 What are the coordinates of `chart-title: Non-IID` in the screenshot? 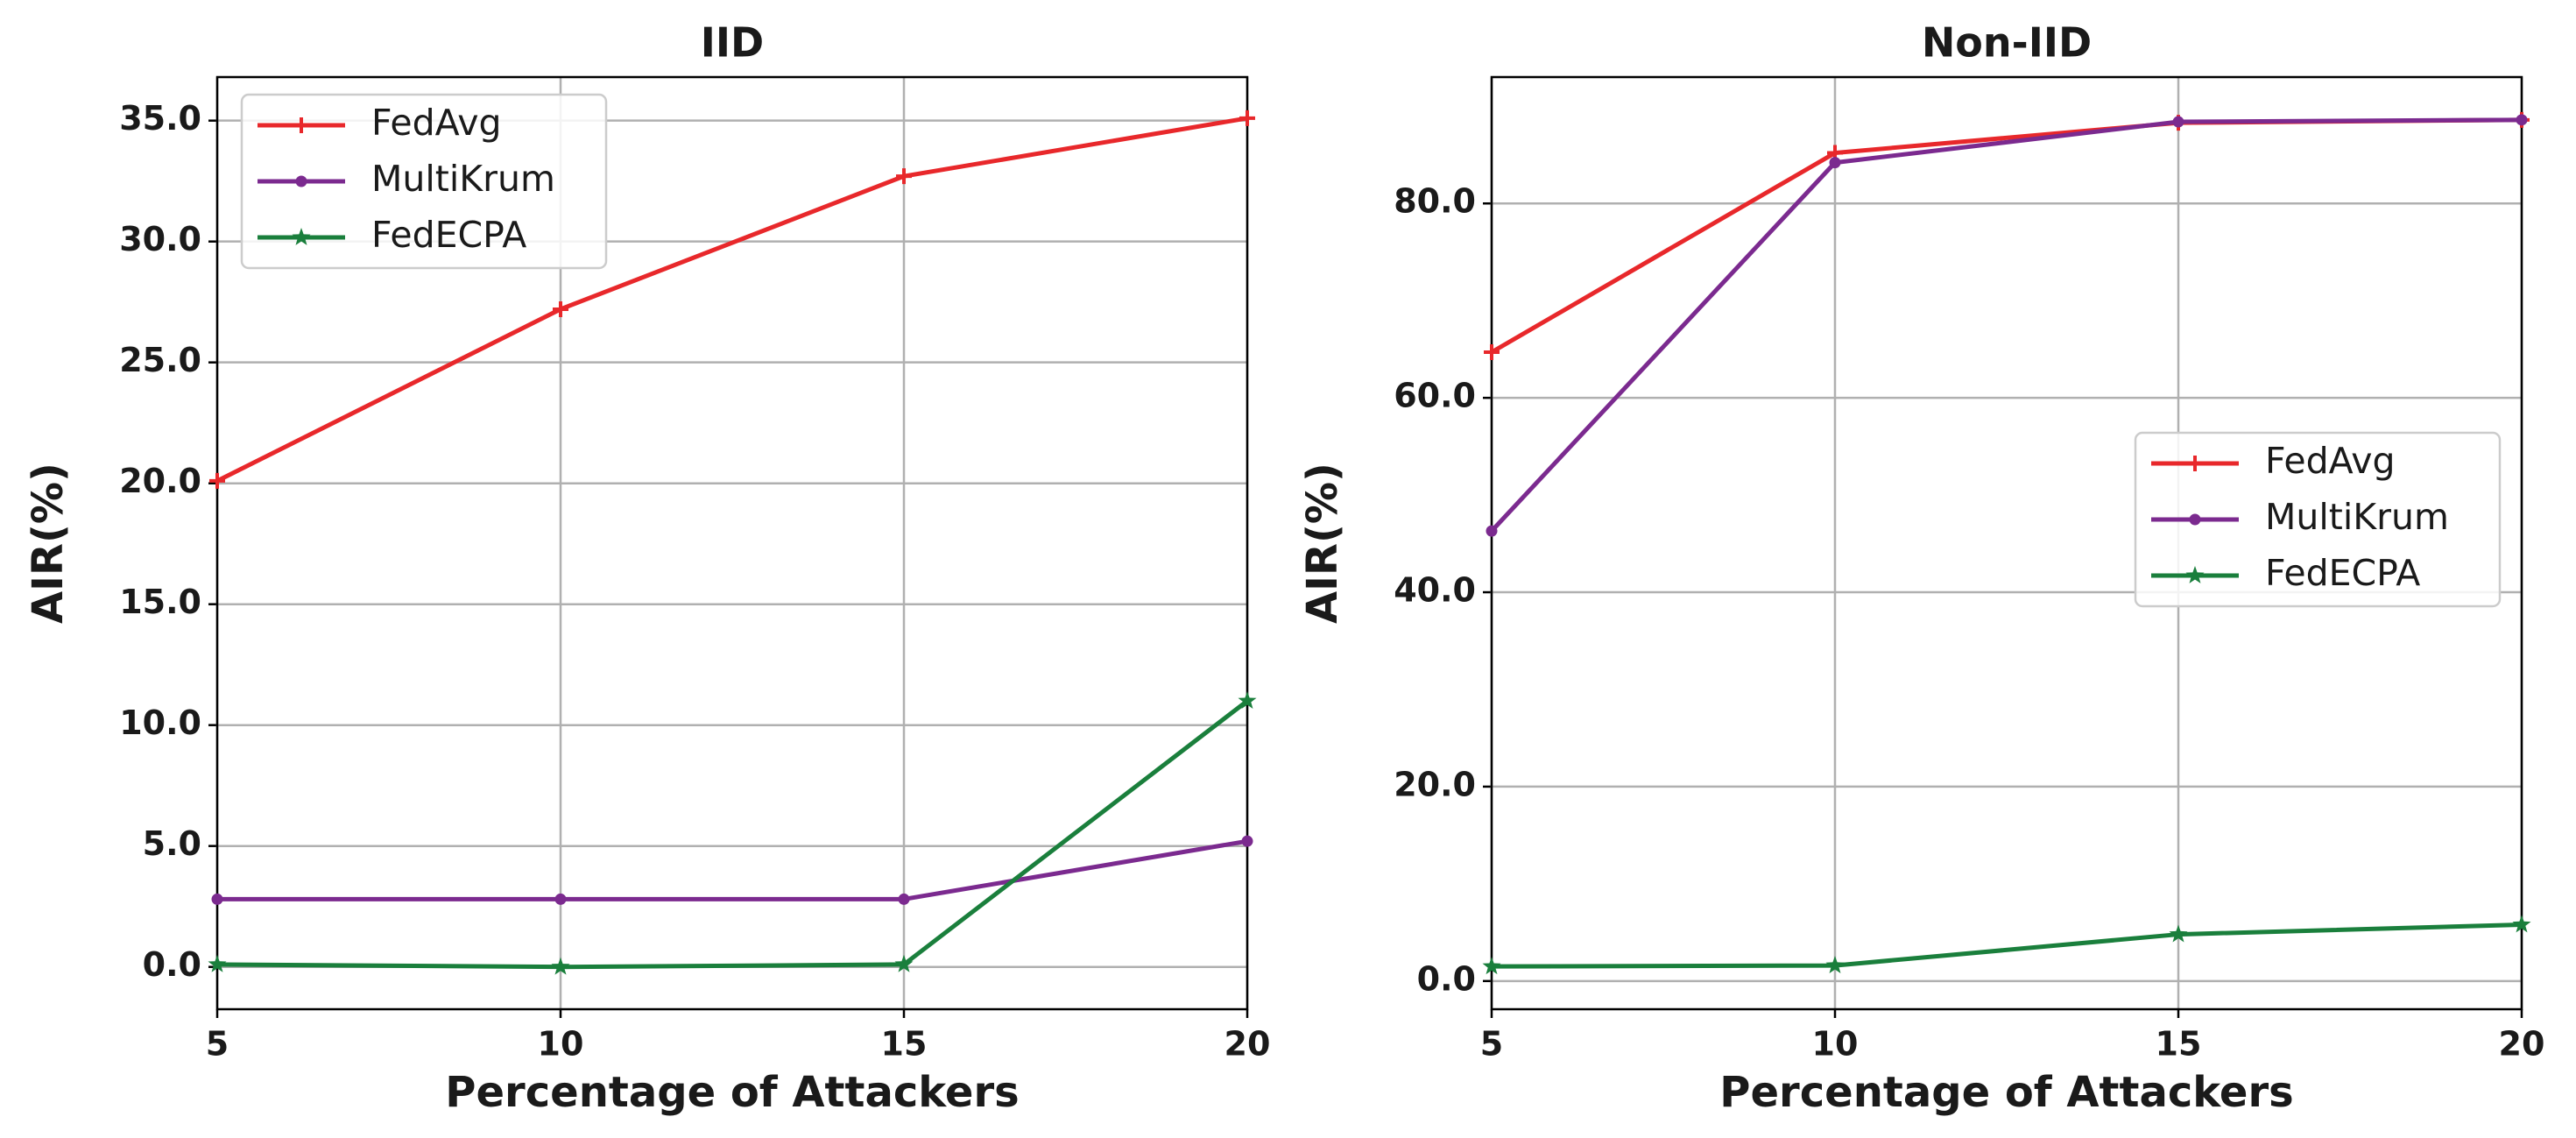 It's located at (2007, 43).